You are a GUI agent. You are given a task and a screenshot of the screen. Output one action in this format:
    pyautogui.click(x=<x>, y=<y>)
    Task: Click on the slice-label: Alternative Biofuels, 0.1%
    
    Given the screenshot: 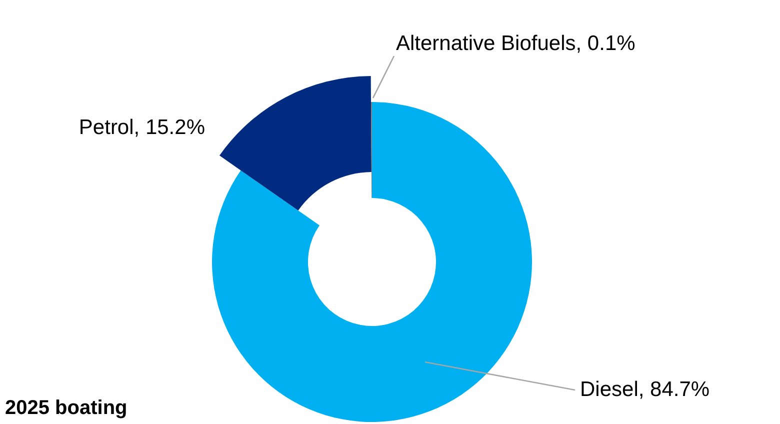 What is the action you would take?
    pyautogui.click(x=516, y=43)
    